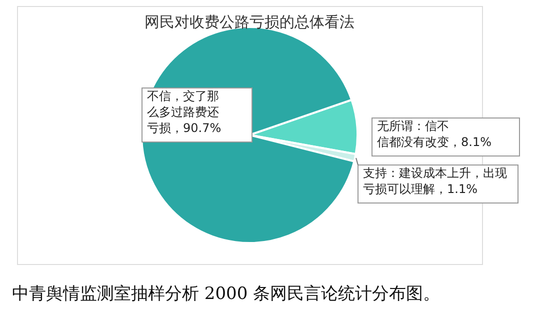 The image size is (550, 332). I want to click on slice-label: 无所谓：信不信都没有改变，8.1%, so click(434, 134).